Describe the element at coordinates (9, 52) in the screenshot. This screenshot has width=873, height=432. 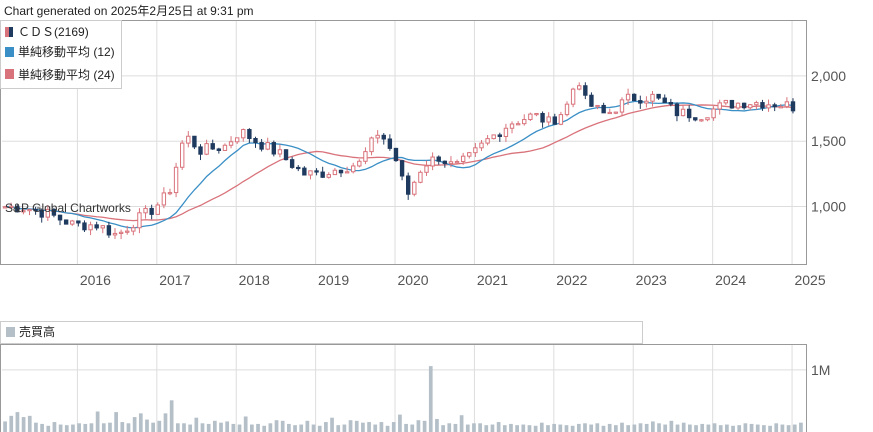
I see `legend-swatch-ma12` at that location.